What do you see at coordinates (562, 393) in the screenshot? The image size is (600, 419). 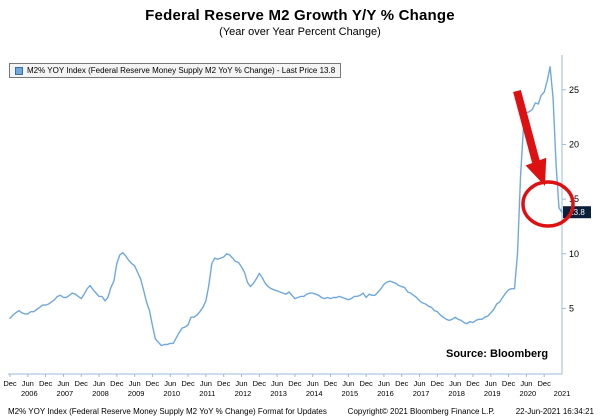 I see `x-year-label: 2021` at bounding box center [562, 393].